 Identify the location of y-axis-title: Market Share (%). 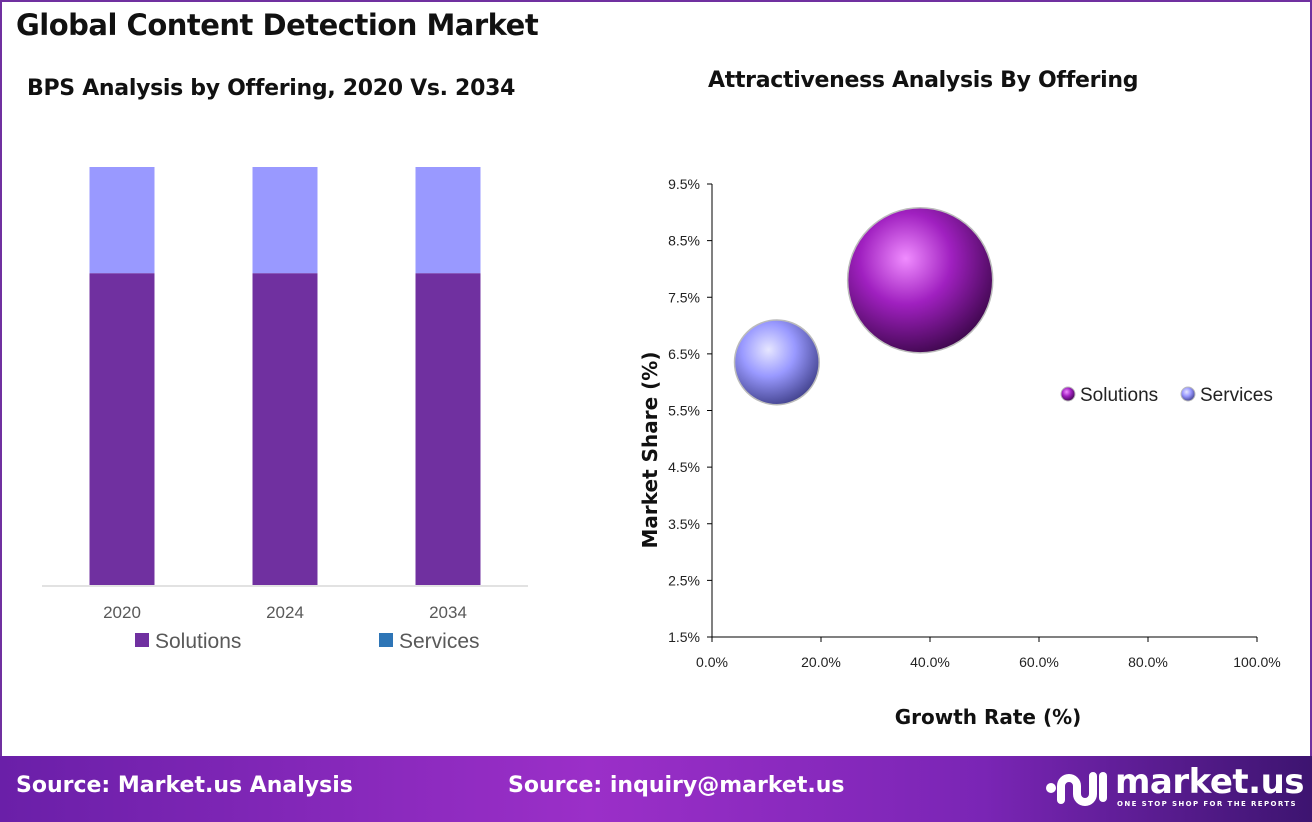
(650, 450).